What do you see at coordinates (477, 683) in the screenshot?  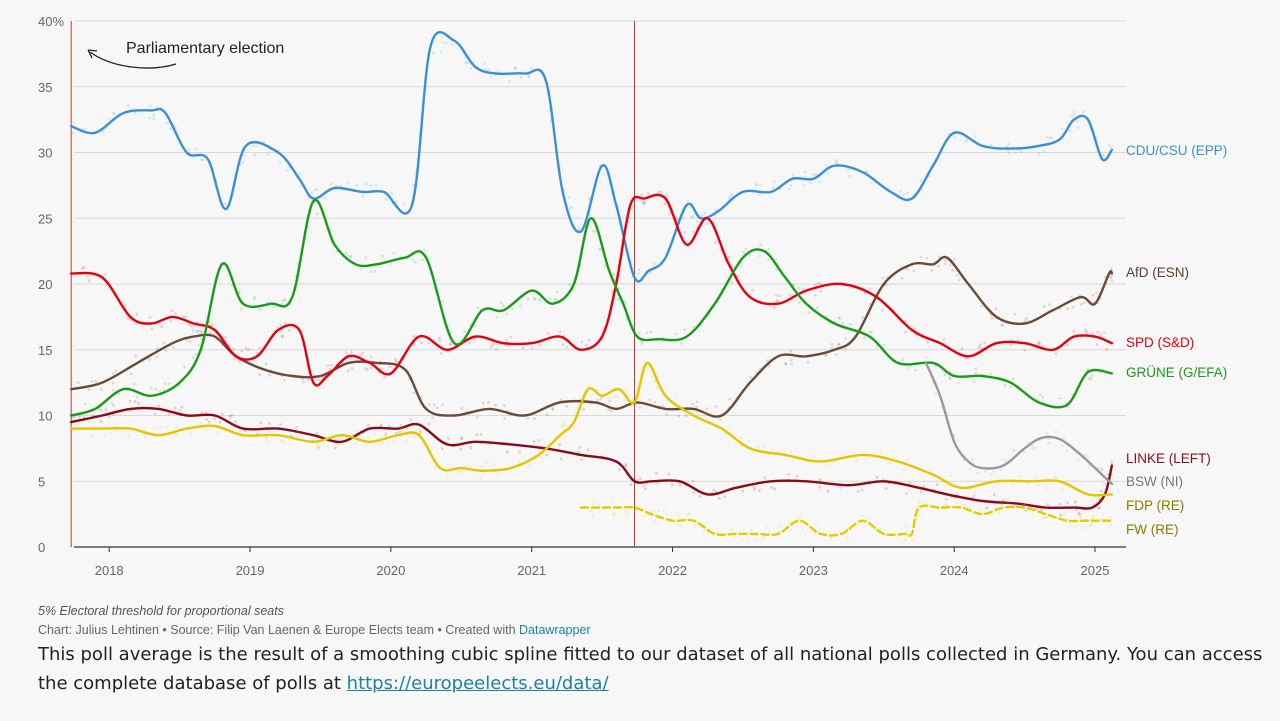 I see `polls-database-link: https://europeelects.eu/data/` at bounding box center [477, 683].